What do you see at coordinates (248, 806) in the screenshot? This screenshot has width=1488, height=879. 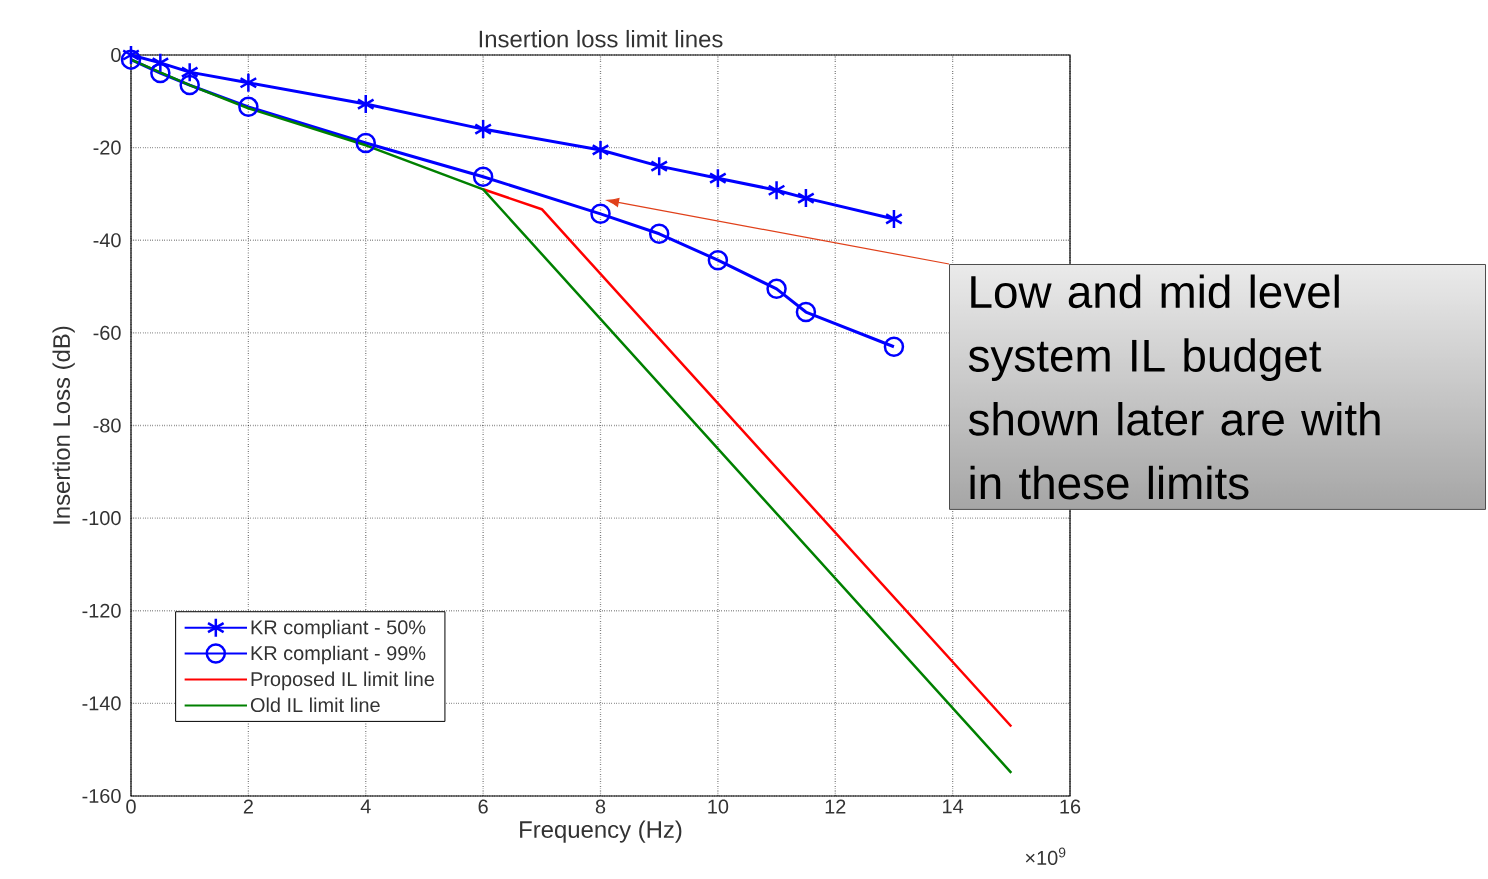 I see `x-tick-label: 2` at bounding box center [248, 806].